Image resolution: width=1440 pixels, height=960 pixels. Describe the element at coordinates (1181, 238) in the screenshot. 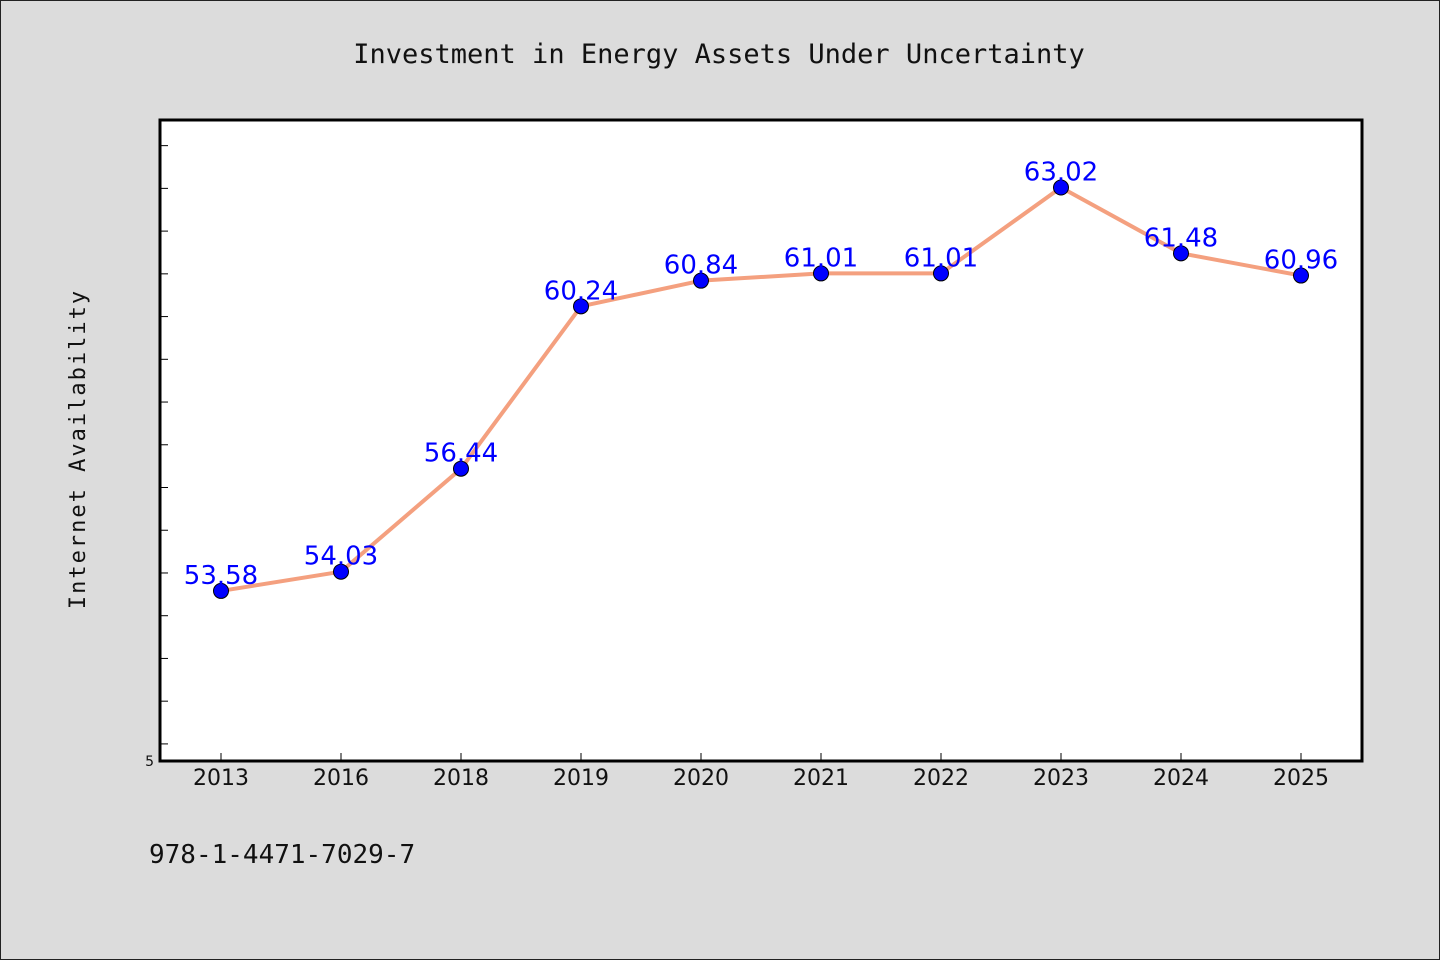

I see `data-label: 61.48` at that location.